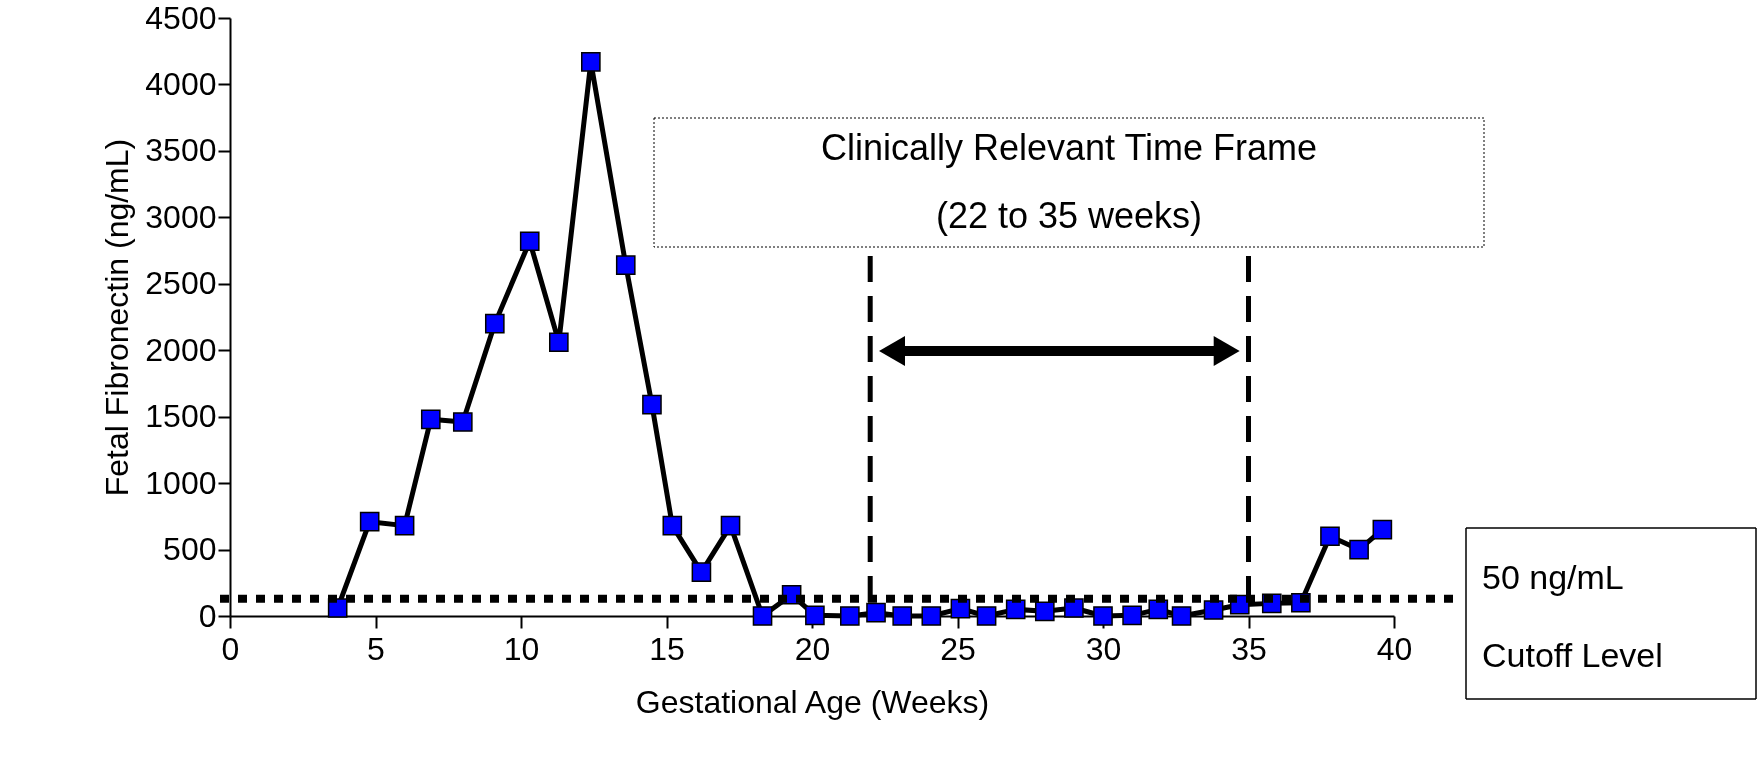 This screenshot has width=1762, height=776. What do you see at coordinates (1069, 181) in the screenshot?
I see `annotation: Clinically Relevant Time Frame (22 to 35 weeks)` at bounding box center [1069, 181].